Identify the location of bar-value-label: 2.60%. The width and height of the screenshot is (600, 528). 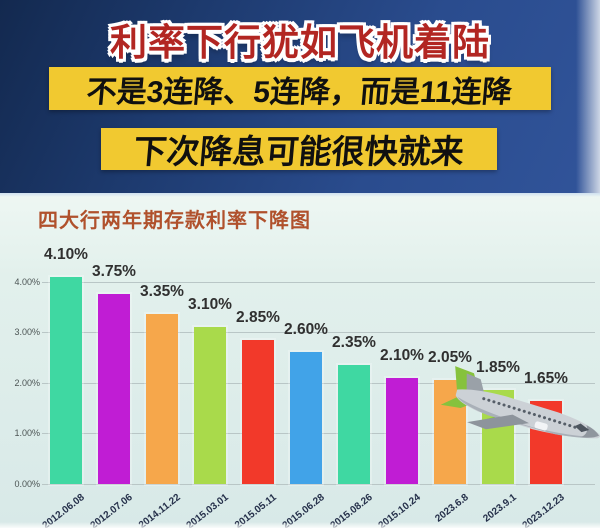
(306, 330).